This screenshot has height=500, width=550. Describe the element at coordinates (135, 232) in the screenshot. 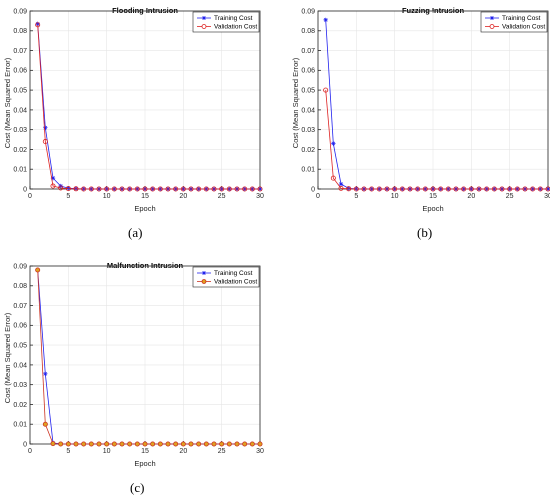

I see `caption-a: (a)` at that location.